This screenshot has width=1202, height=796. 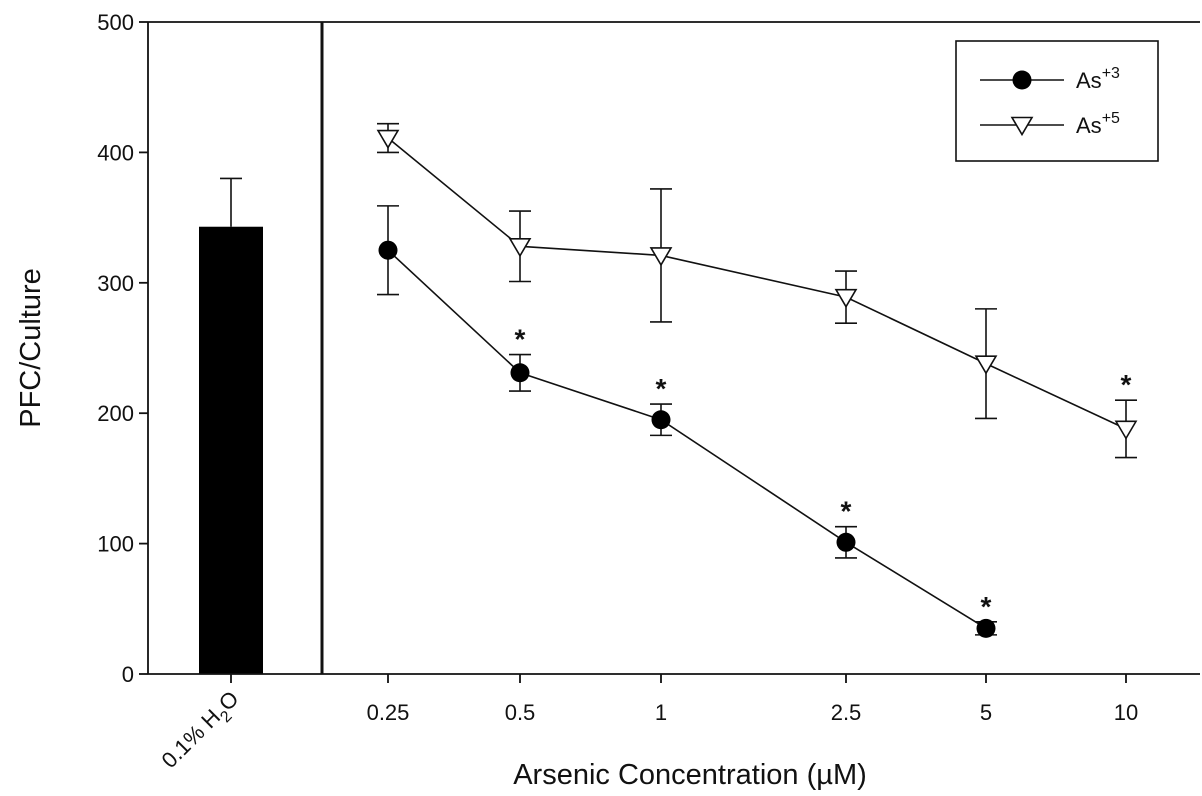 I want to click on legend-box, so click(x=1057, y=101).